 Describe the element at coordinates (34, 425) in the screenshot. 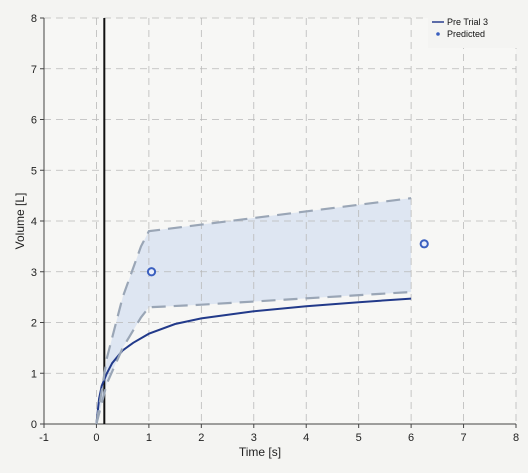

I see `y-tick-label: 0` at that location.